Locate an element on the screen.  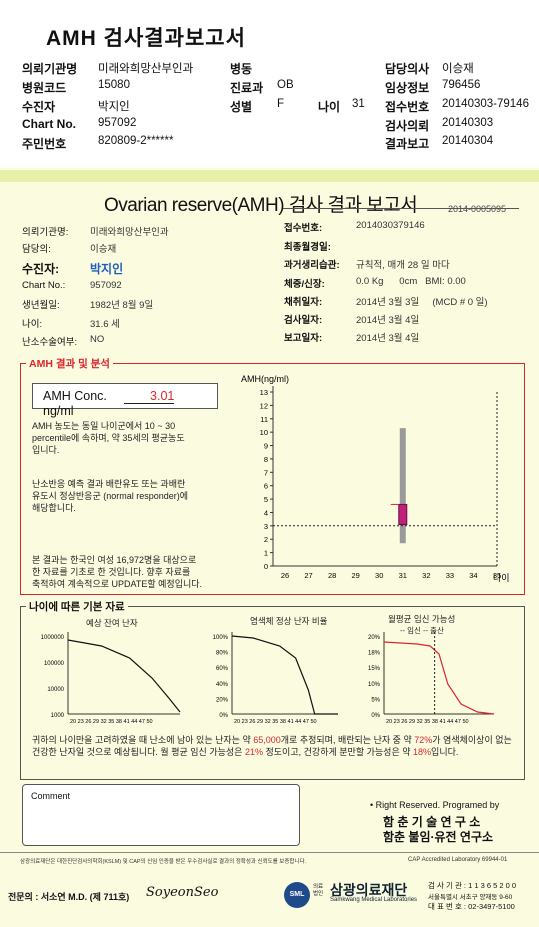
header-value: 957092 is located at coordinates (117, 123).